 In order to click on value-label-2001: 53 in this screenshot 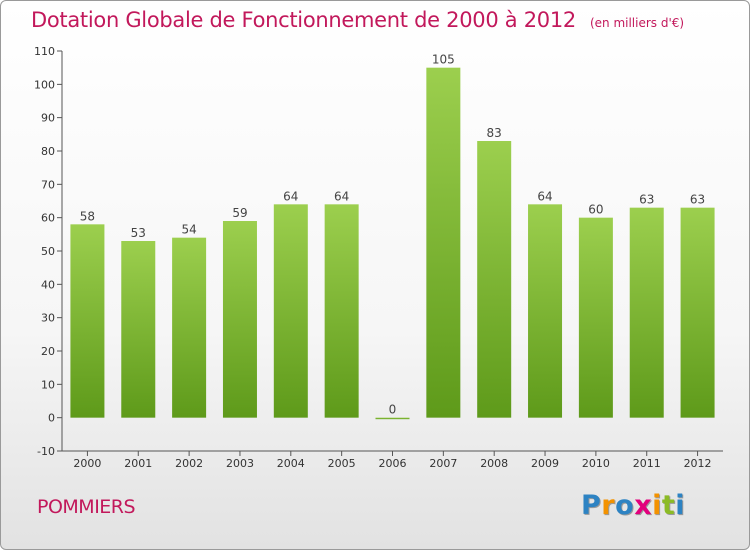, I will do `click(138, 233)`.